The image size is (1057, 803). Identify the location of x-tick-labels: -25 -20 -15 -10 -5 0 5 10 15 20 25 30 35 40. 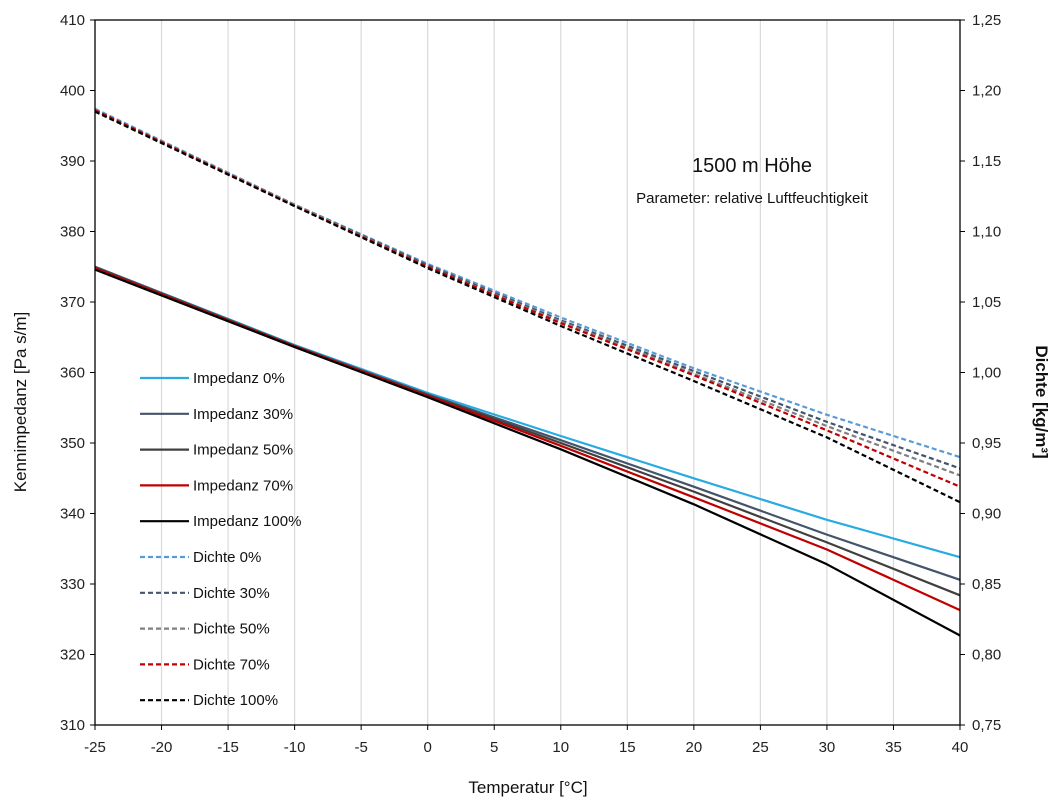
(526, 740).